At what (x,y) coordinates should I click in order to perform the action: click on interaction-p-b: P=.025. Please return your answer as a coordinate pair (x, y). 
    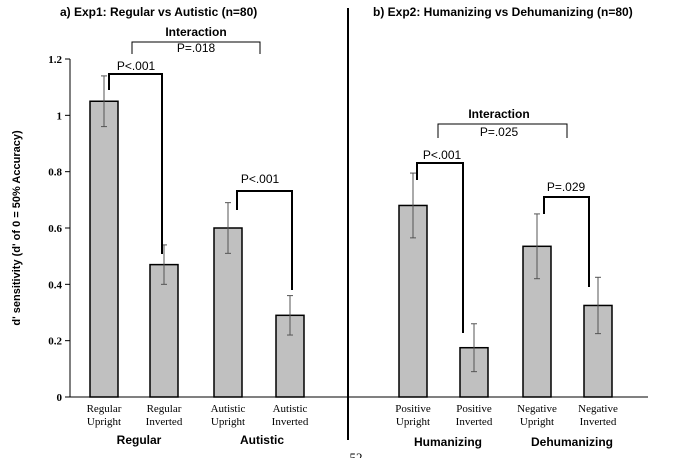
    Looking at the image, I should click on (499, 132).